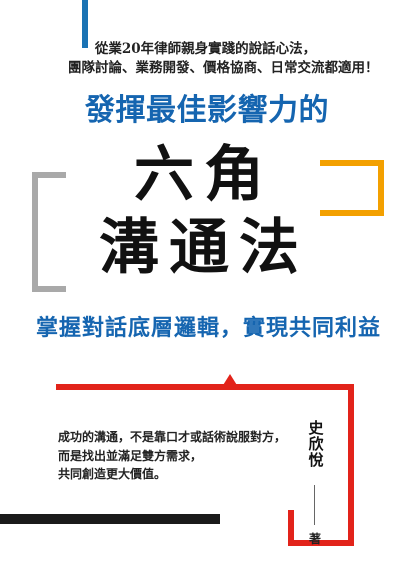 Image resolution: width=409 pixels, height=580 pixels. What do you see at coordinates (315, 444) in the screenshot?
I see `author-name: 史欣悅` at bounding box center [315, 444].